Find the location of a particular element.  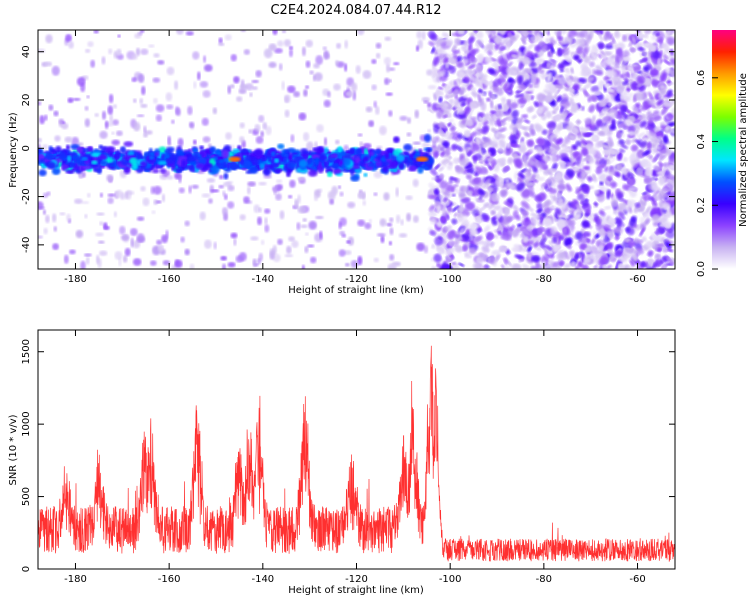

x-tick-label: -120 is located at coordinates (356, 579).